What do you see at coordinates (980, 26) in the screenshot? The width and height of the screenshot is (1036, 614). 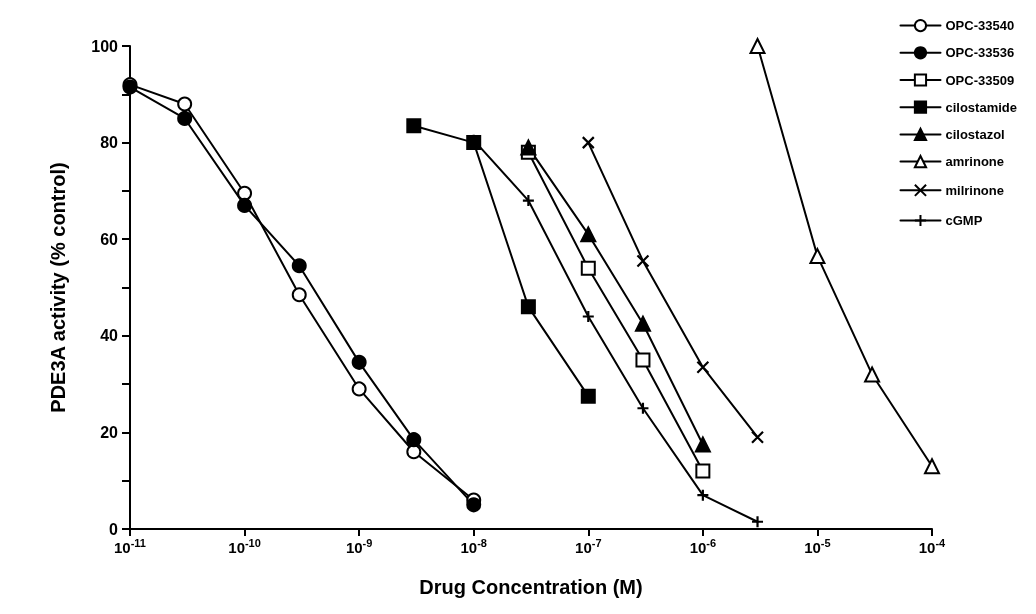 I see `legend-label: OPC-33540` at bounding box center [980, 26].